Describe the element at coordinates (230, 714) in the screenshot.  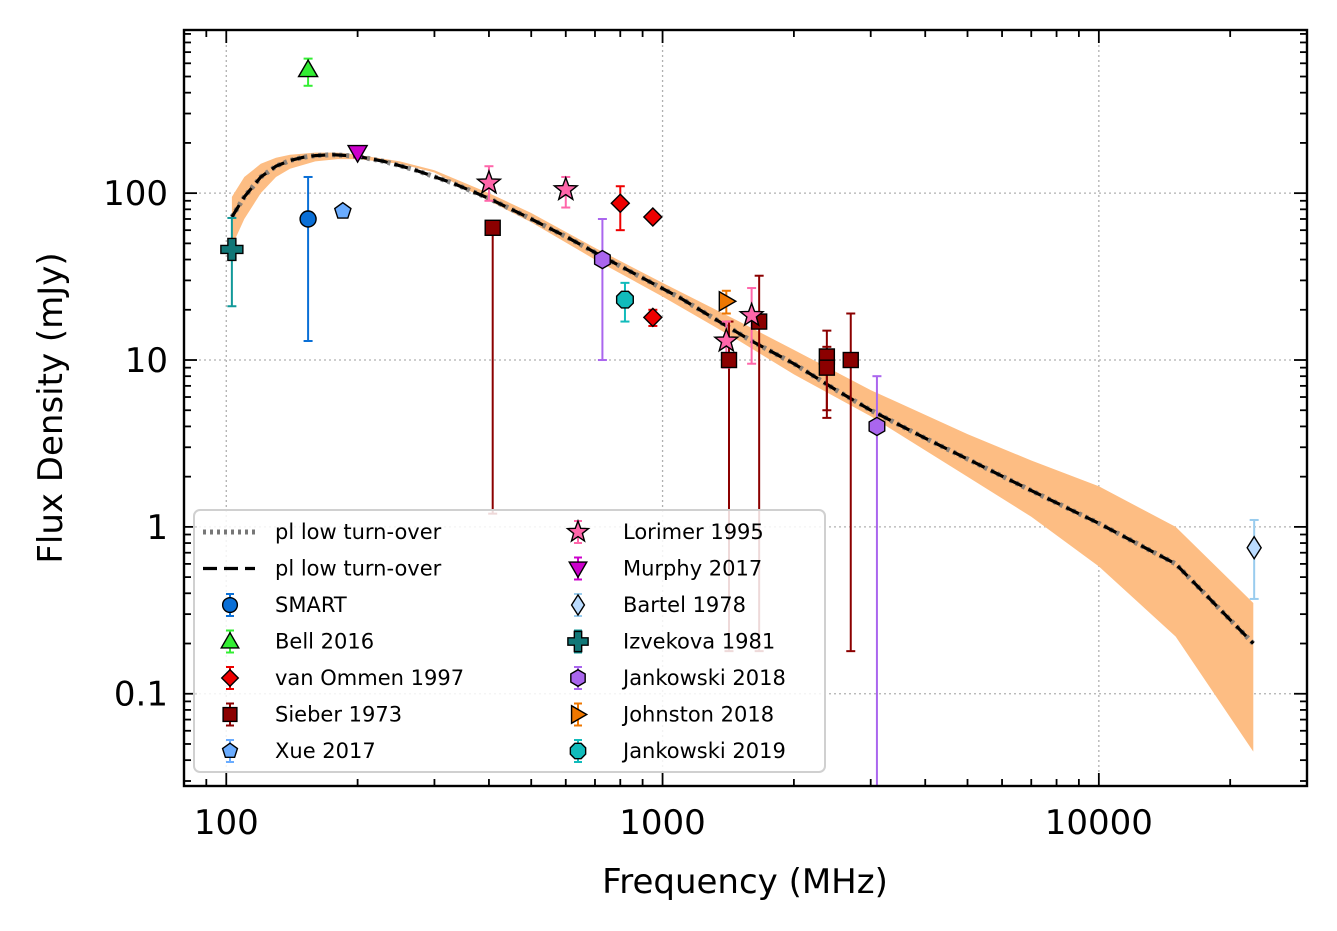
I see `legend-sieber-1973-marker-handle` at that location.